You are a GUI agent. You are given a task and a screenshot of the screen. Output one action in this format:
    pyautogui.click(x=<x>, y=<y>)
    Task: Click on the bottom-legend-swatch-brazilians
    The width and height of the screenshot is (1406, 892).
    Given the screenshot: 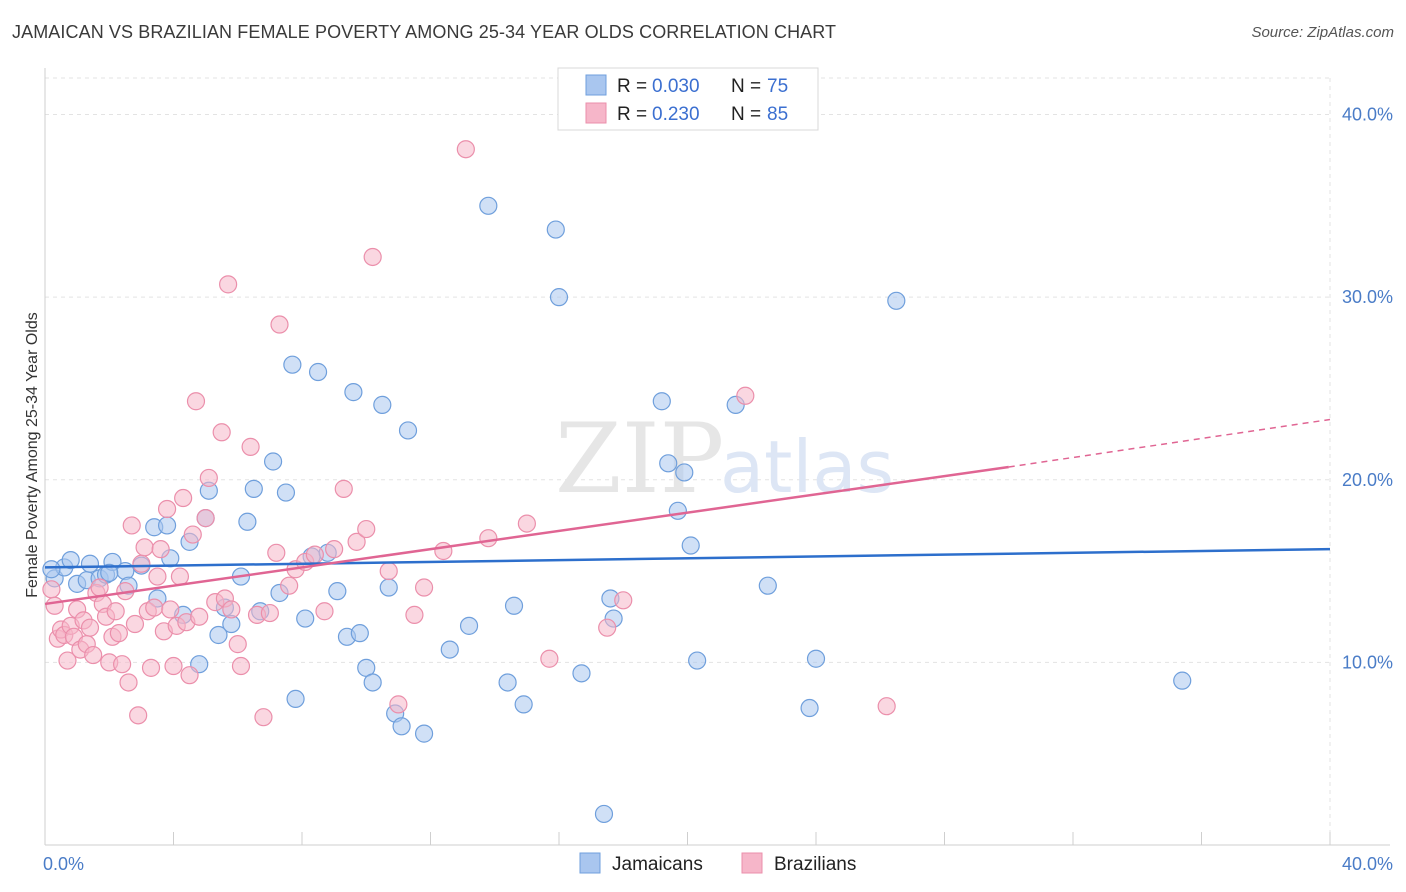 What is the action you would take?
    pyautogui.click(x=752, y=863)
    